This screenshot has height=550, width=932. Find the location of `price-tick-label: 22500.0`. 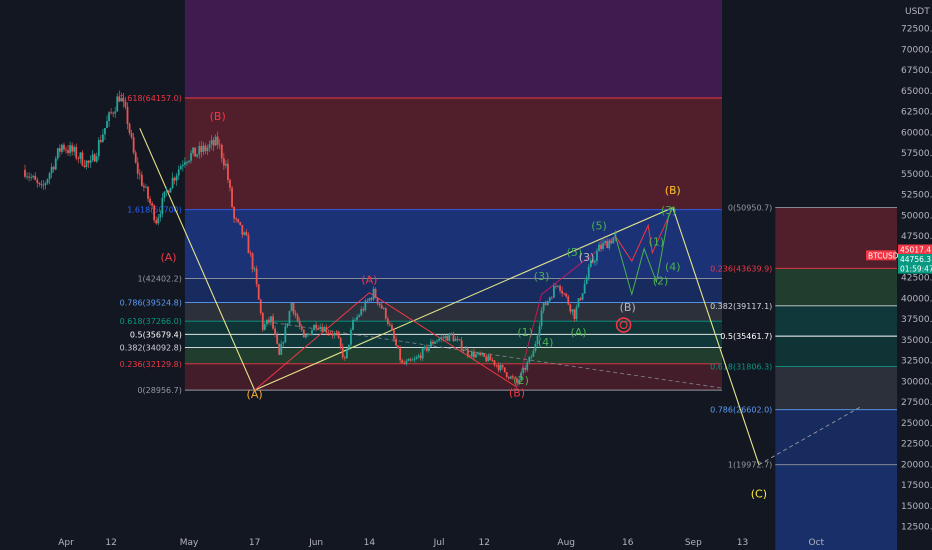

price-tick-label: 22500.0 is located at coordinates (916, 445).